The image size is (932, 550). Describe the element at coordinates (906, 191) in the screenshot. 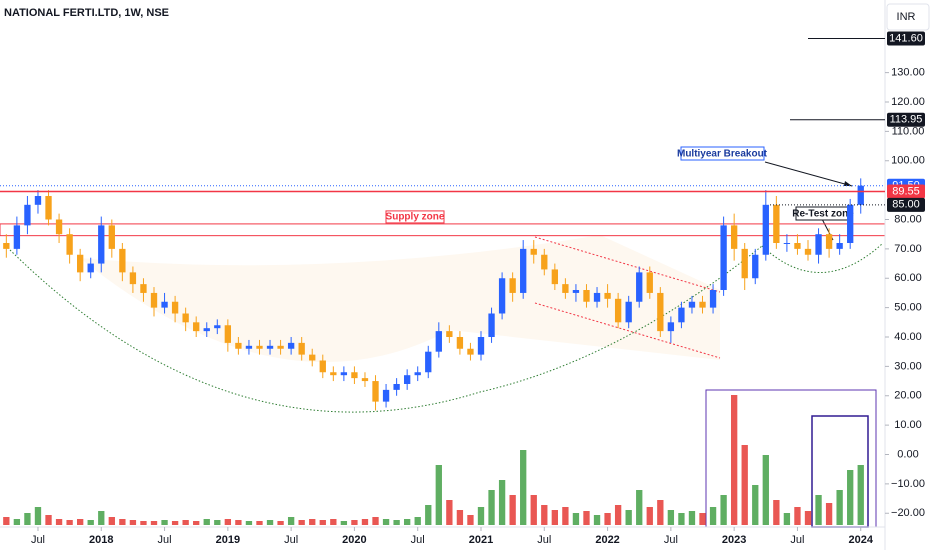

I see `price-label: 89.55` at that location.